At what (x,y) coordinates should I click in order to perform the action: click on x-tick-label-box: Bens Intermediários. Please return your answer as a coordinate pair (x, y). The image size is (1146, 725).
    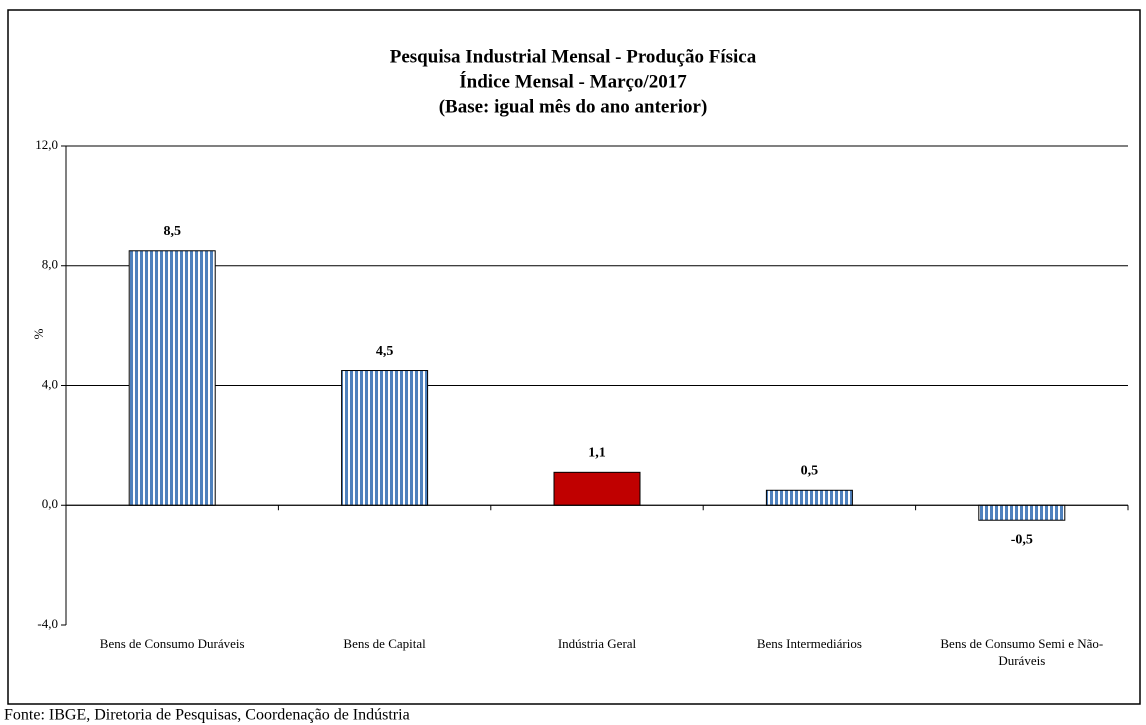
    Looking at the image, I should click on (809, 643).